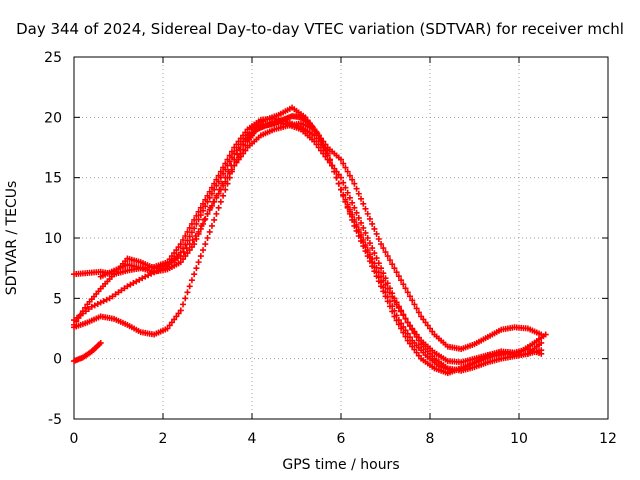 Image resolution: width=640 pixels, height=480 pixels. What do you see at coordinates (74, 439) in the screenshot?
I see `x-tick-label: 0` at bounding box center [74, 439].